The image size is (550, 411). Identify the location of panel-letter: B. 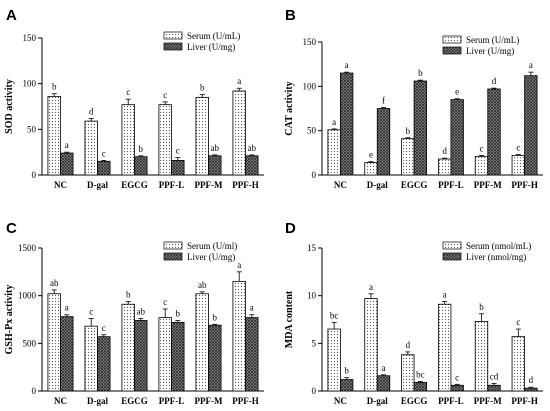
(290, 15).